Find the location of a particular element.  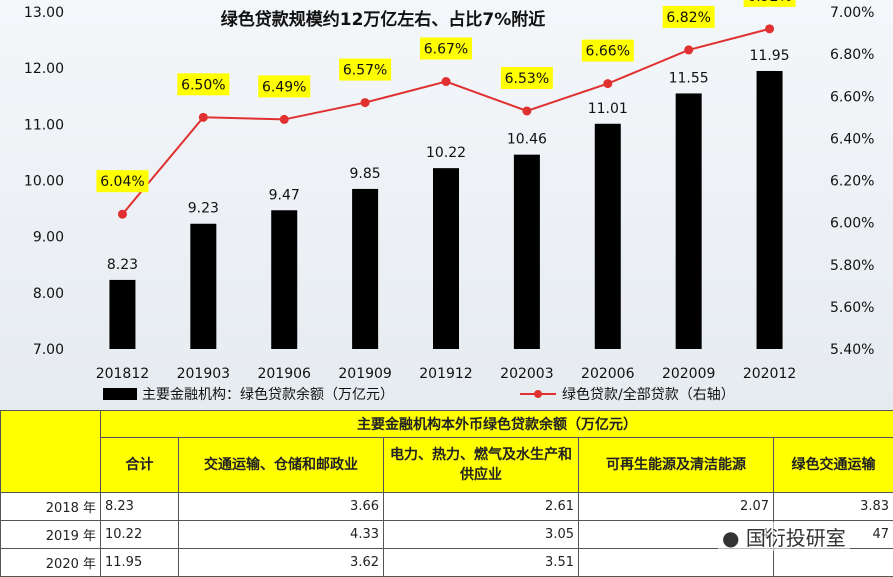

y-right-tick-label: 6.20% is located at coordinates (852, 182).